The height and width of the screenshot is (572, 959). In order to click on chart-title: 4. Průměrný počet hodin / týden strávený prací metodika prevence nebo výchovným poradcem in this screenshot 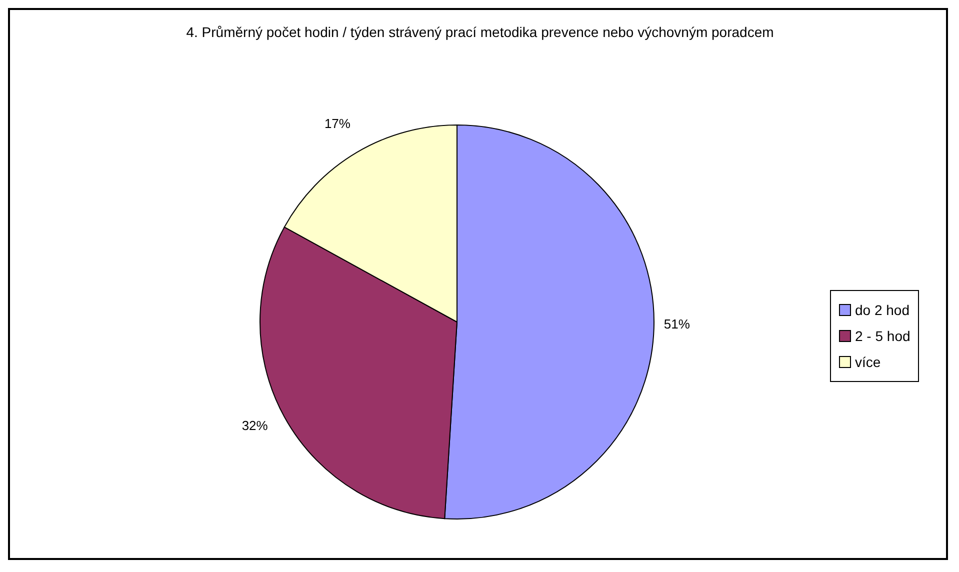, I will do `click(480, 32)`.